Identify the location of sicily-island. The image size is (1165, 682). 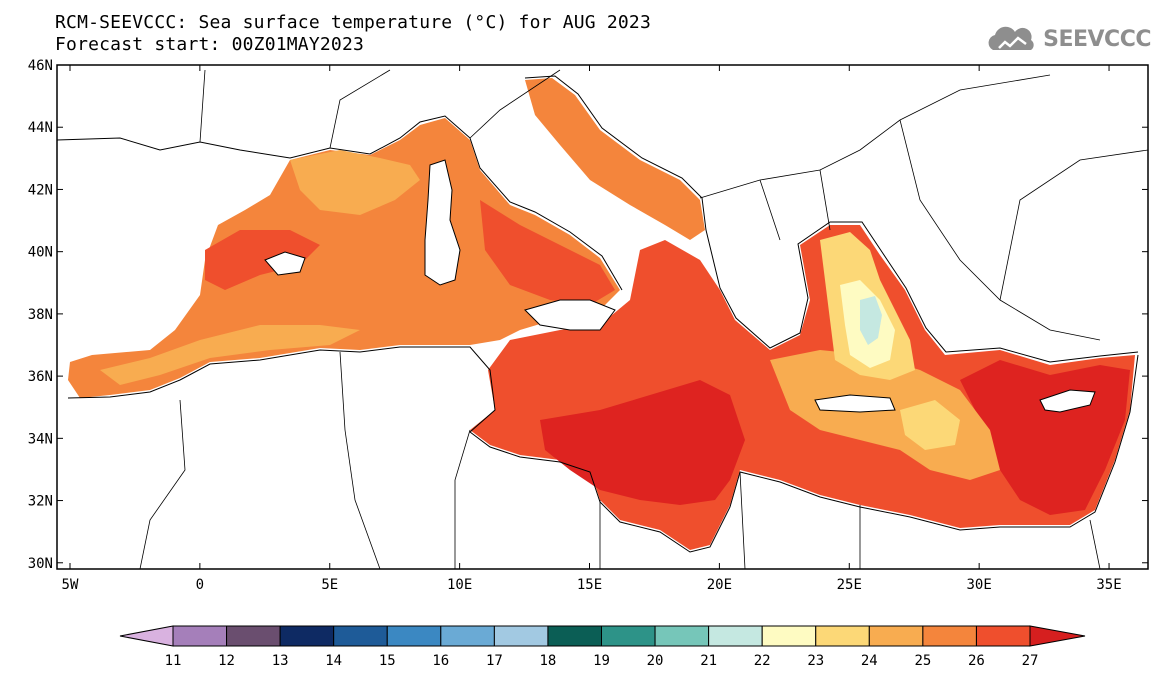
(570, 315).